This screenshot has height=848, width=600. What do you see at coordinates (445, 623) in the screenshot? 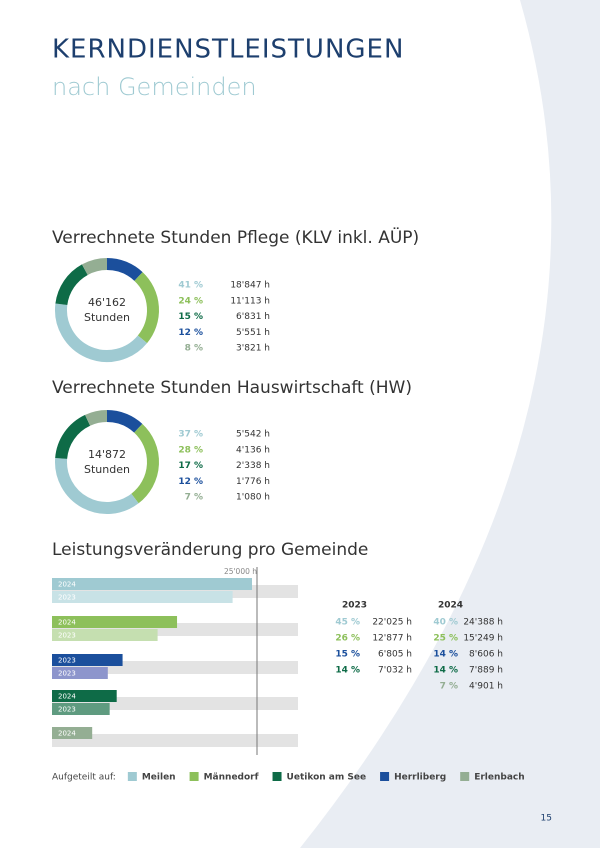
I see `table-share: 40 %` at bounding box center [445, 623].